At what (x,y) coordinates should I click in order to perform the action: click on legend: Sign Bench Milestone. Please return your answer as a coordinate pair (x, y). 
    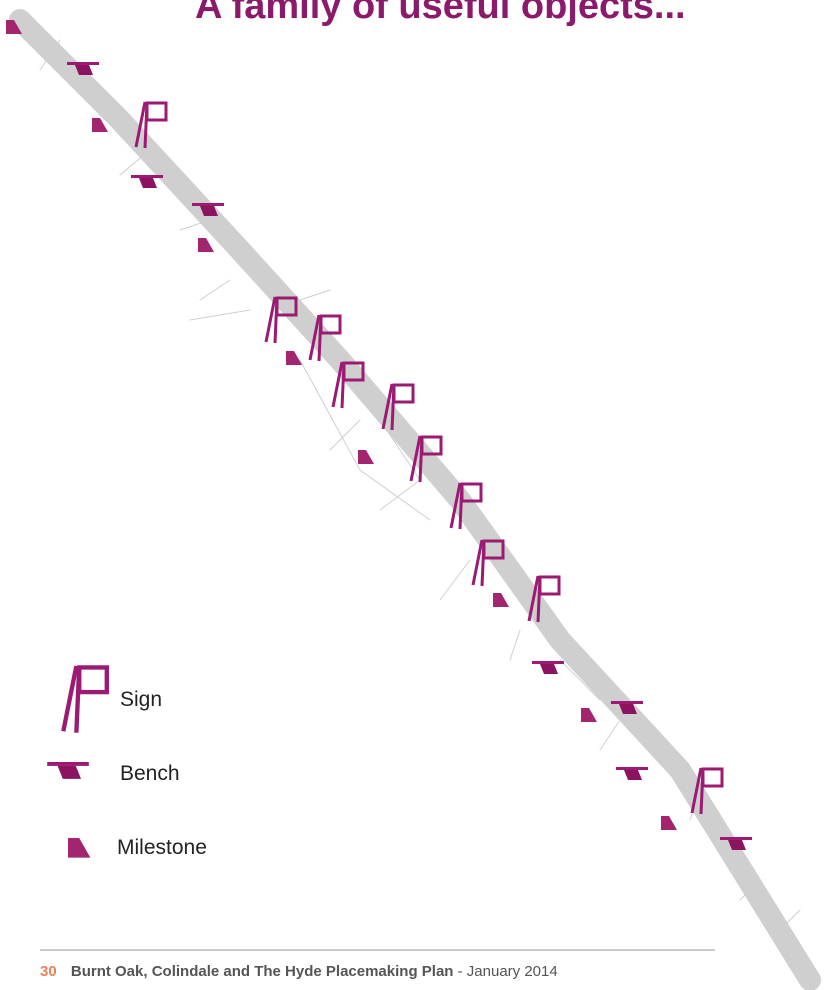
    Looking at the image, I should click on (127, 762).